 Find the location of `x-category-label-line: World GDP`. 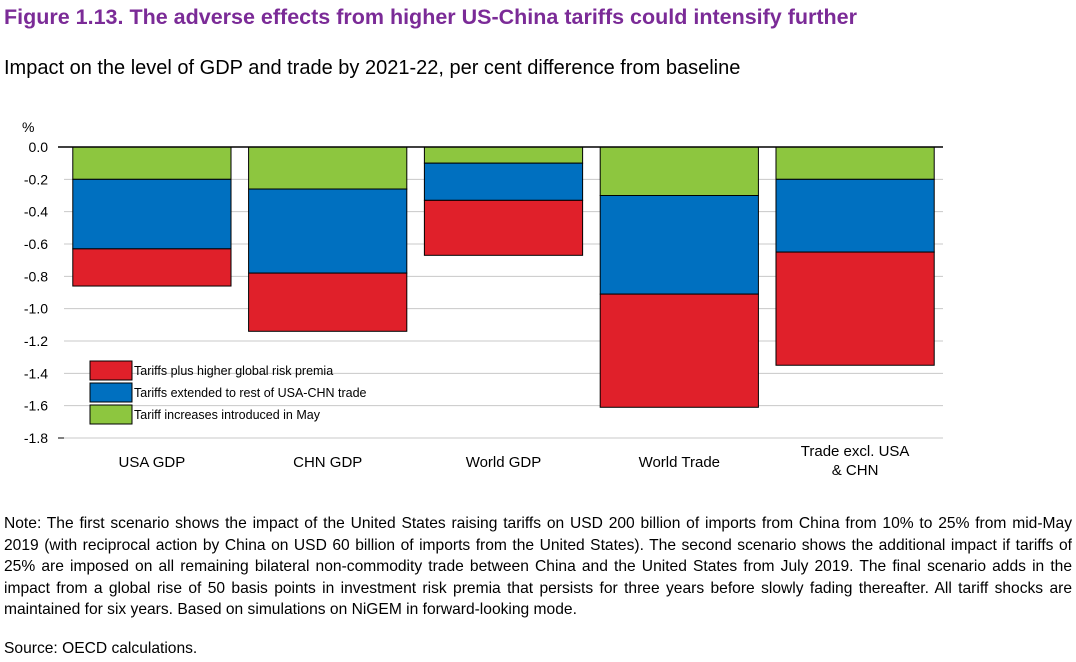

x-category-label-line: World GDP is located at coordinates (504, 462).